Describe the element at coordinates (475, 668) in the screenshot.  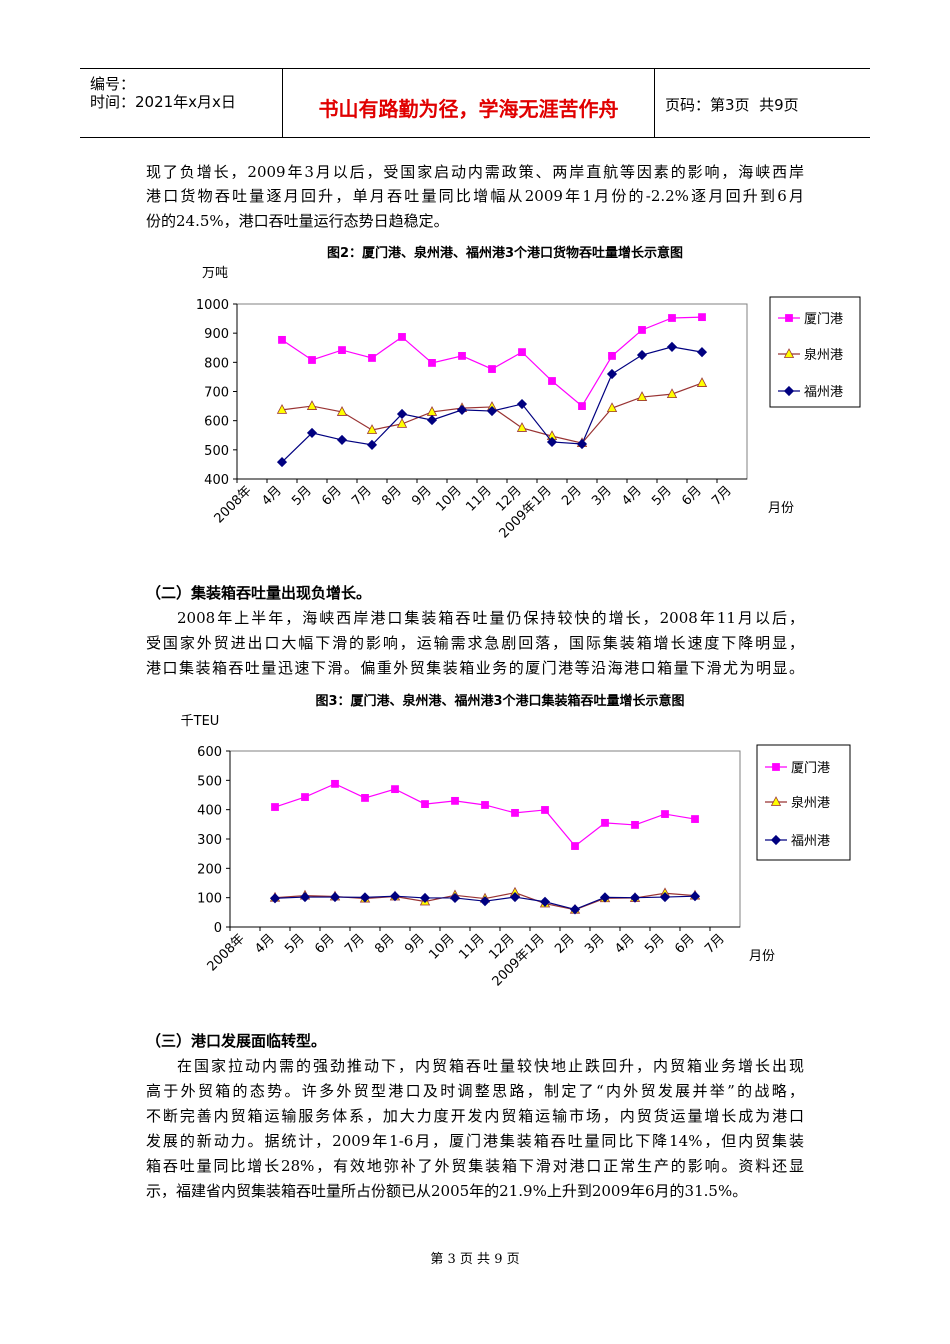
I see `text-line: 港口集装箱吞吐量迅速下滑。偏重外贸集装箱业务的厦门港等沿海港口箱量下滑尤为明显。` at that location.